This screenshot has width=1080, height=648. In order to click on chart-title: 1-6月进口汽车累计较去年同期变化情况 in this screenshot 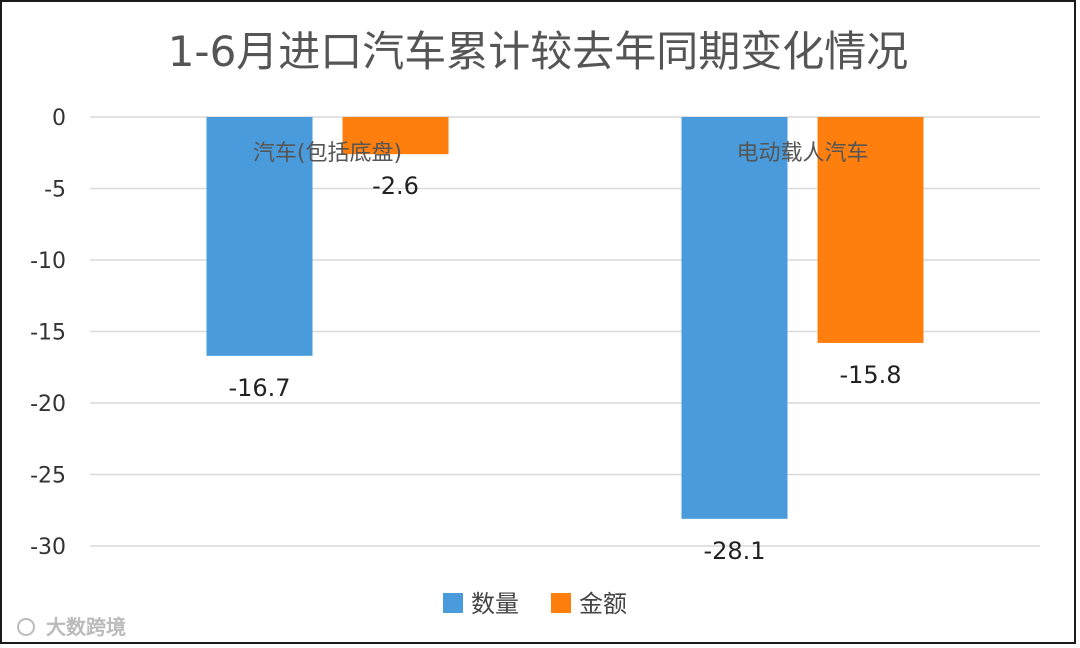, I will do `click(538, 51)`.